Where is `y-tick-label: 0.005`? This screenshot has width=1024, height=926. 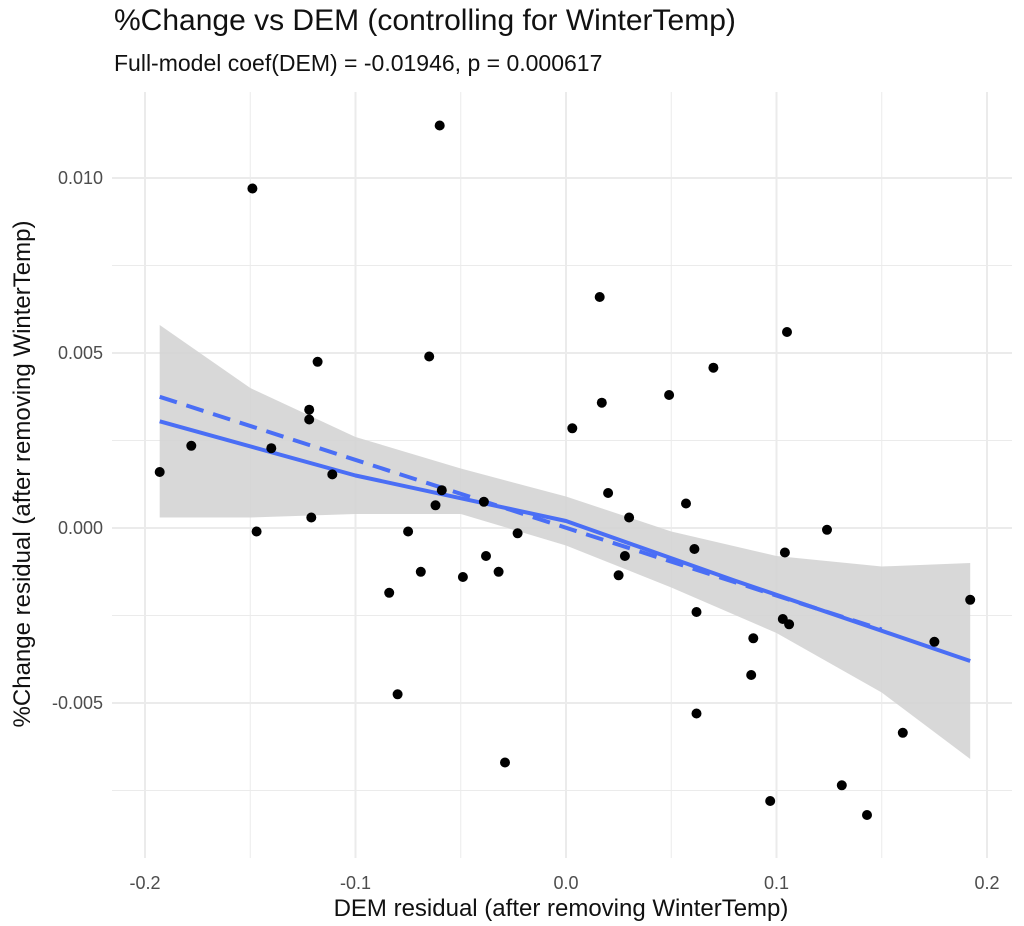 y-tick-label: 0.005 is located at coordinates (80, 353).